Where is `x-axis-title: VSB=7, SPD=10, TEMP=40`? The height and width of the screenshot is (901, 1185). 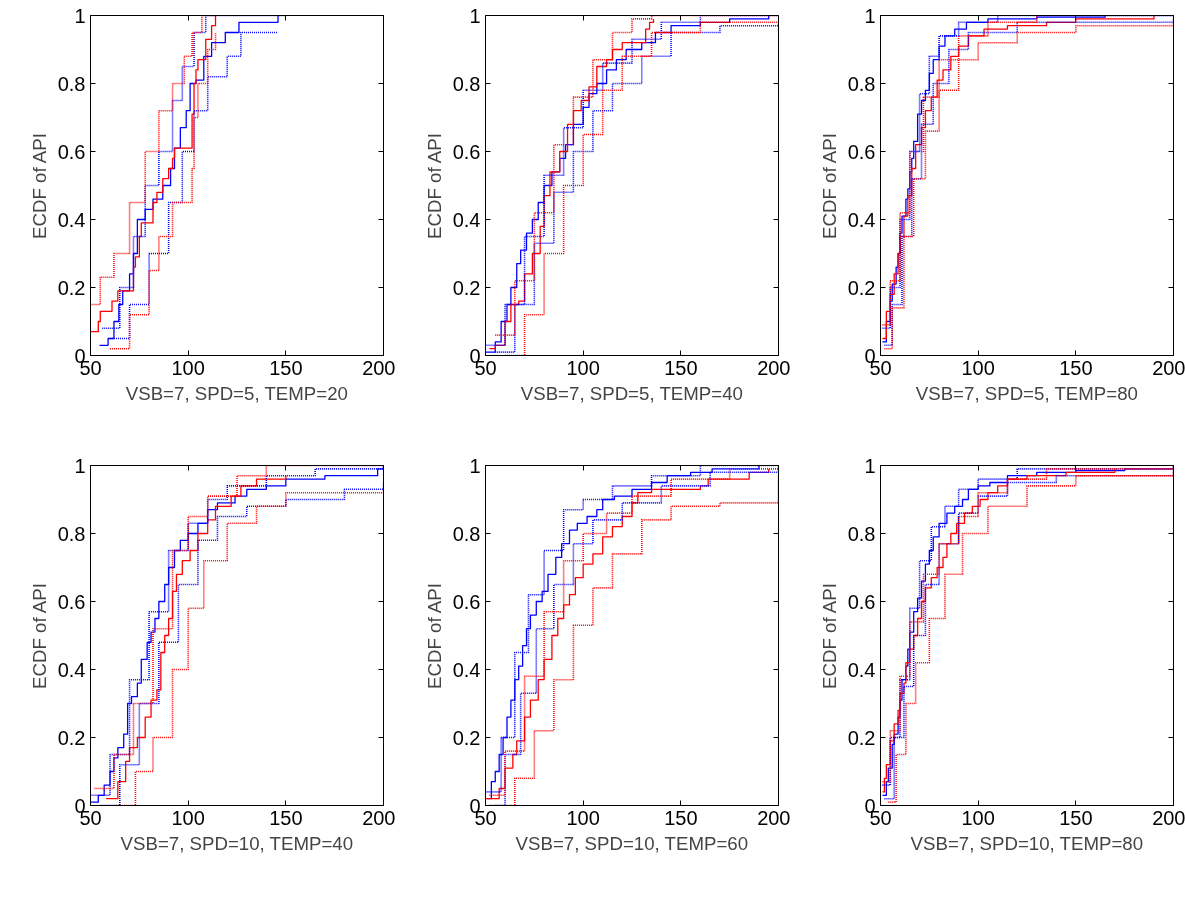 x-axis-title: VSB=7, SPD=10, TEMP=40 is located at coordinates (237, 843).